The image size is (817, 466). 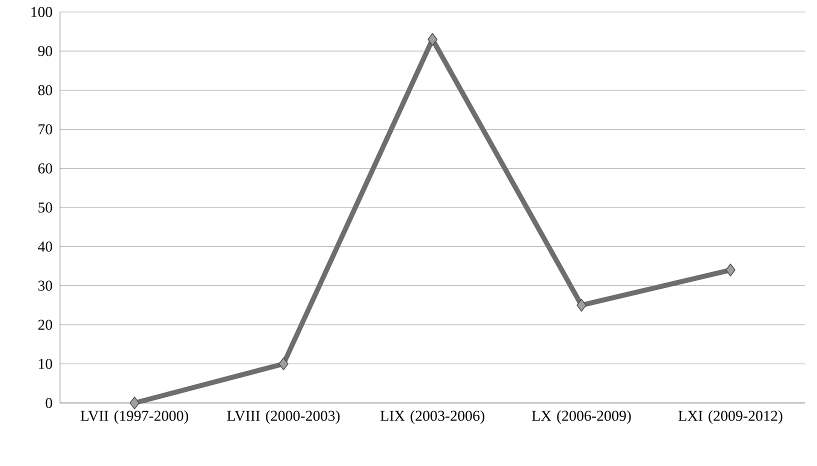 What do you see at coordinates (45, 285) in the screenshot?
I see `y-tick-label: 30` at bounding box center [45, 285].